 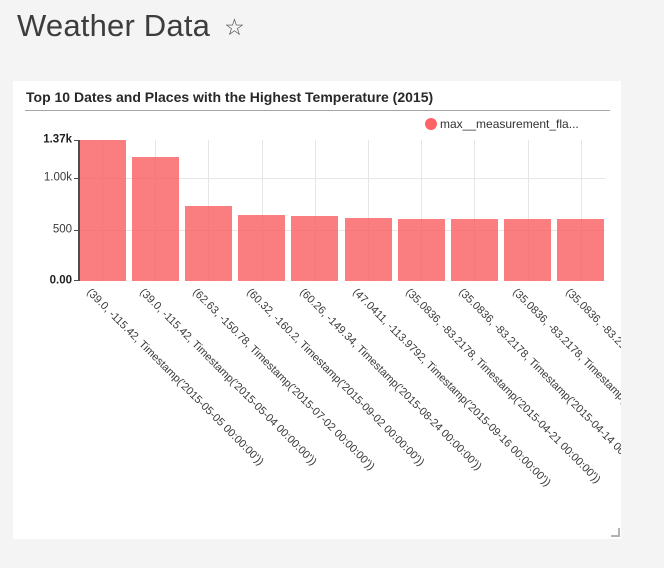 What do you see at coordinates (62, 228) in the screenshot?
I see `y-tick-label: 500` at bounding box center [62, 228].